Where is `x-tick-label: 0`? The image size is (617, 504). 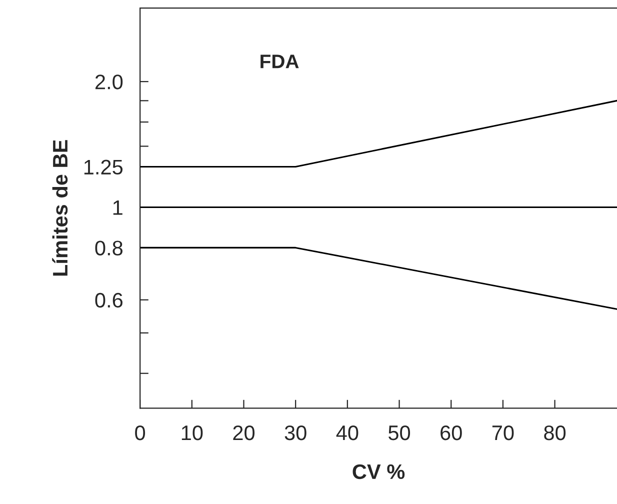
x-tick-label: 0 is located at coordinates (140, 432).